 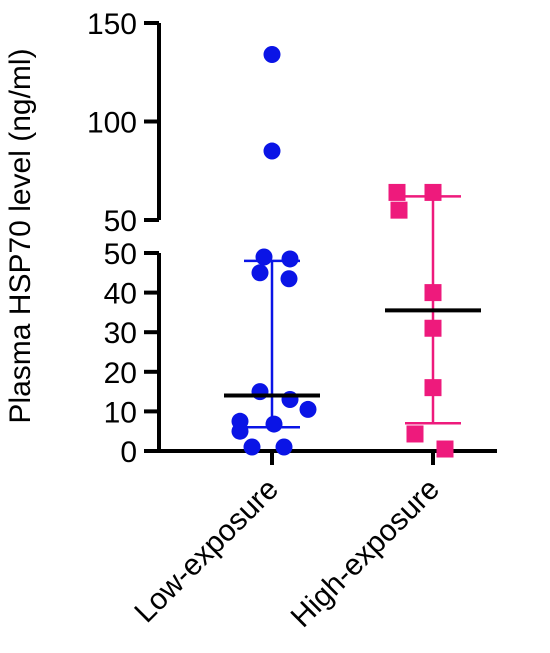 I want to click on y-tick-label: 100, so click(x=112, y=123).